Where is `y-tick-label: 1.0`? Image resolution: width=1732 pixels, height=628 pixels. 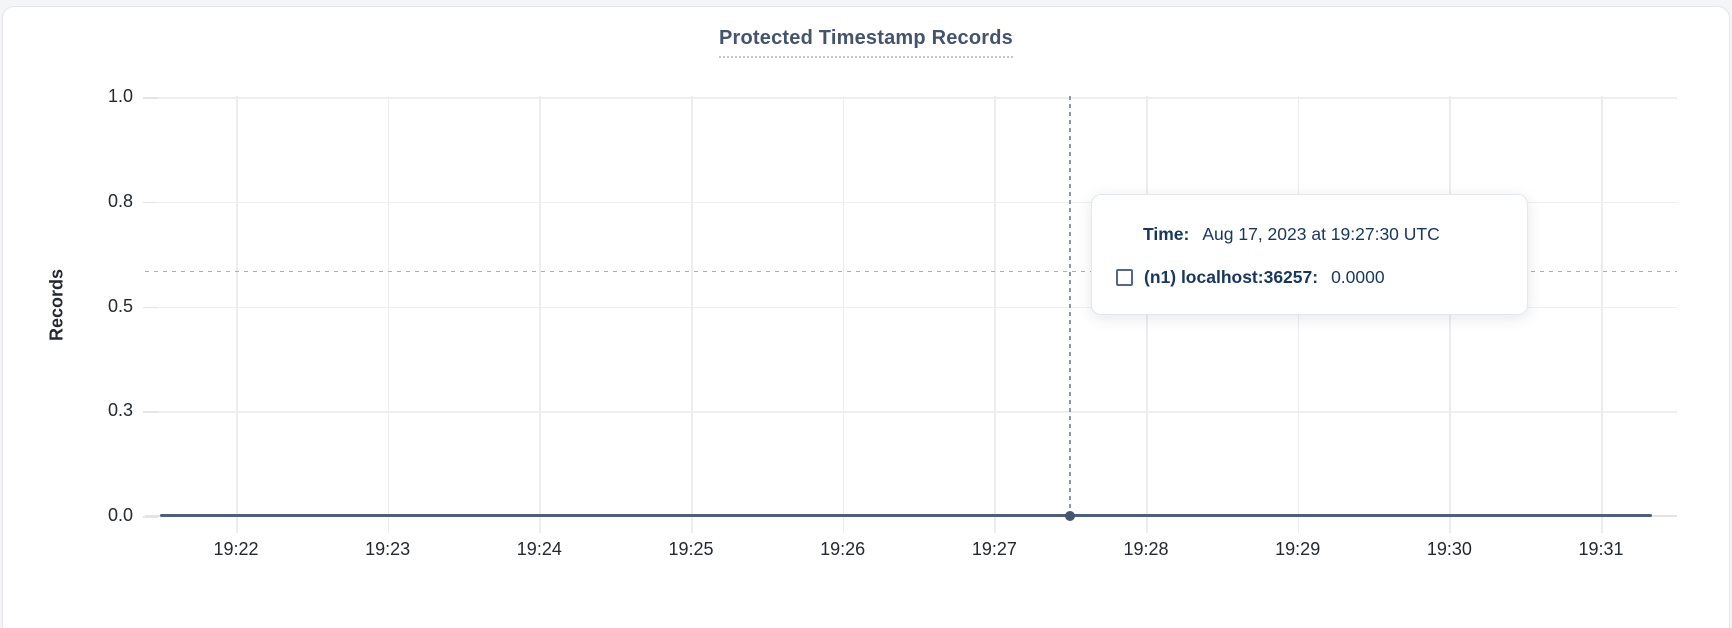 y-tick-label: 1.0 is located at coordinates (120, 96).